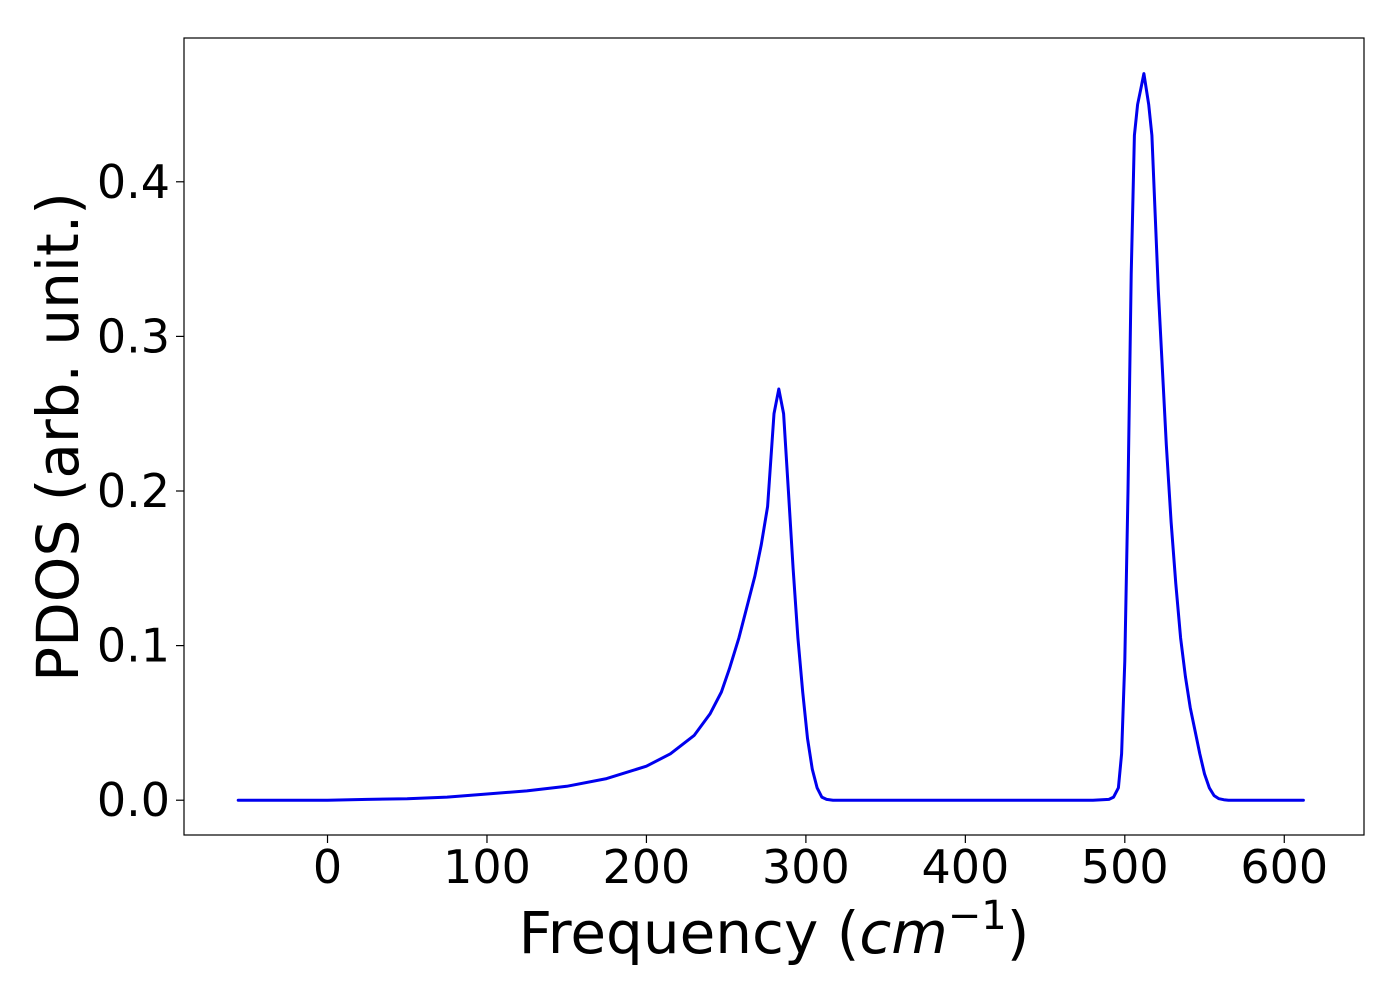 The image size is (1400, 1000). I want to click on y-axis-ticks: 0.0 0.1 0.2 0.3 0.4, so click(140, 491).